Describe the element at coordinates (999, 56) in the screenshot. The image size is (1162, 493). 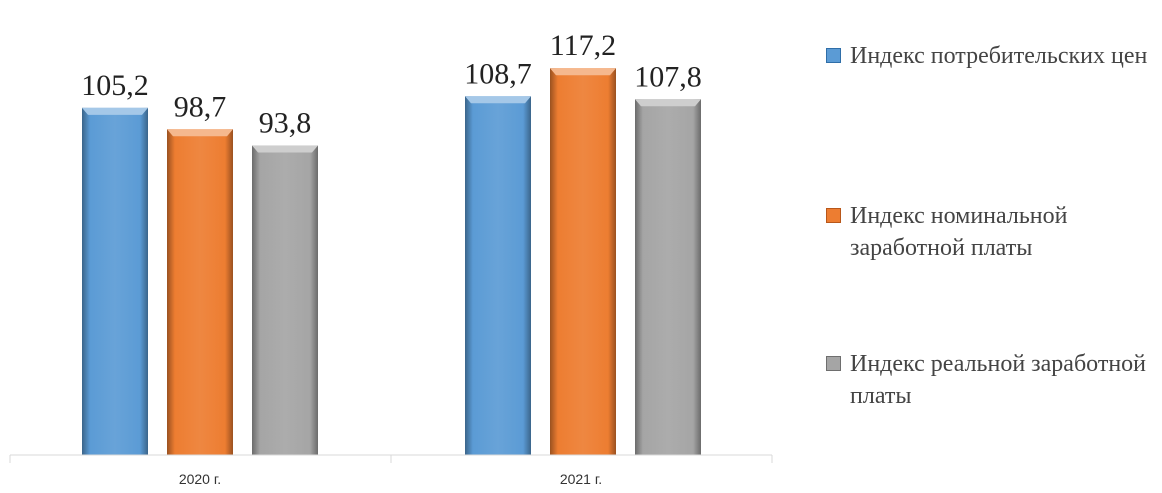
I see `legend-label-cpi: Индекс потребительских цен` at that location.